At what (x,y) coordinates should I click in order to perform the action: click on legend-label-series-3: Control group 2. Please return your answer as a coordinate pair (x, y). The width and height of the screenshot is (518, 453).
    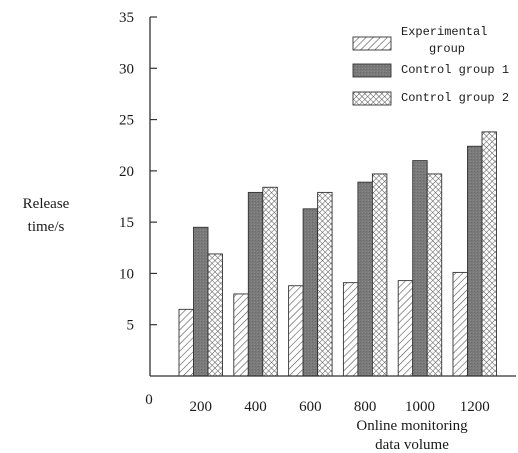
    Looking at the image, I should click on (455, 98).